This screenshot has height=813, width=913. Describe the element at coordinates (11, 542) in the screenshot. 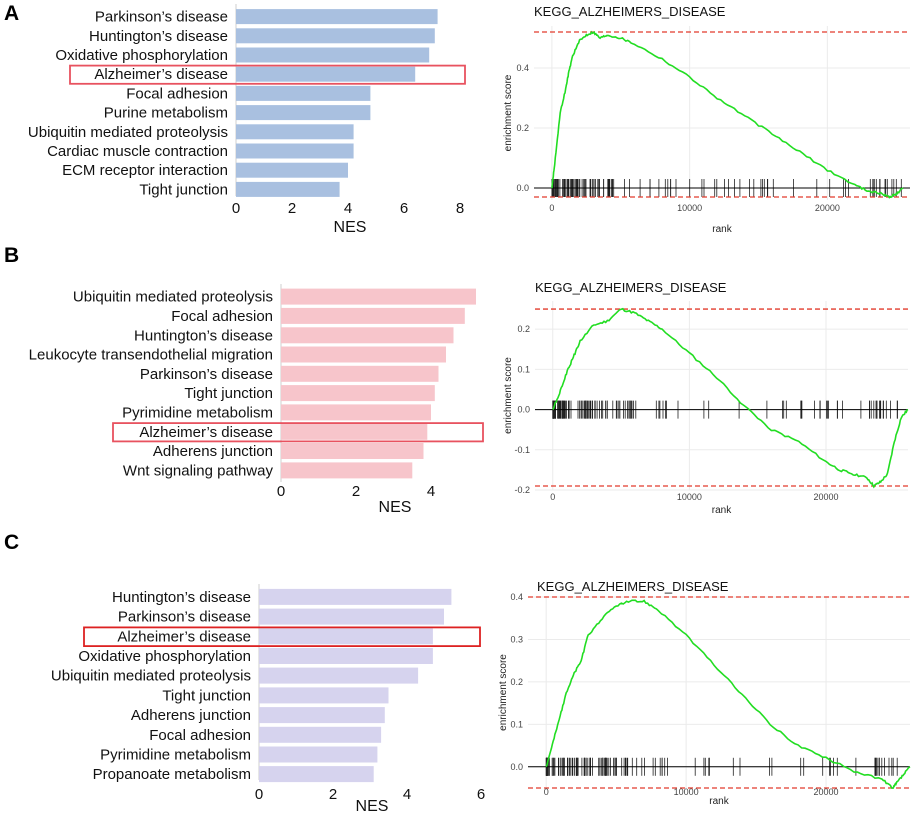

I see `panel-label-c: C` at that location.